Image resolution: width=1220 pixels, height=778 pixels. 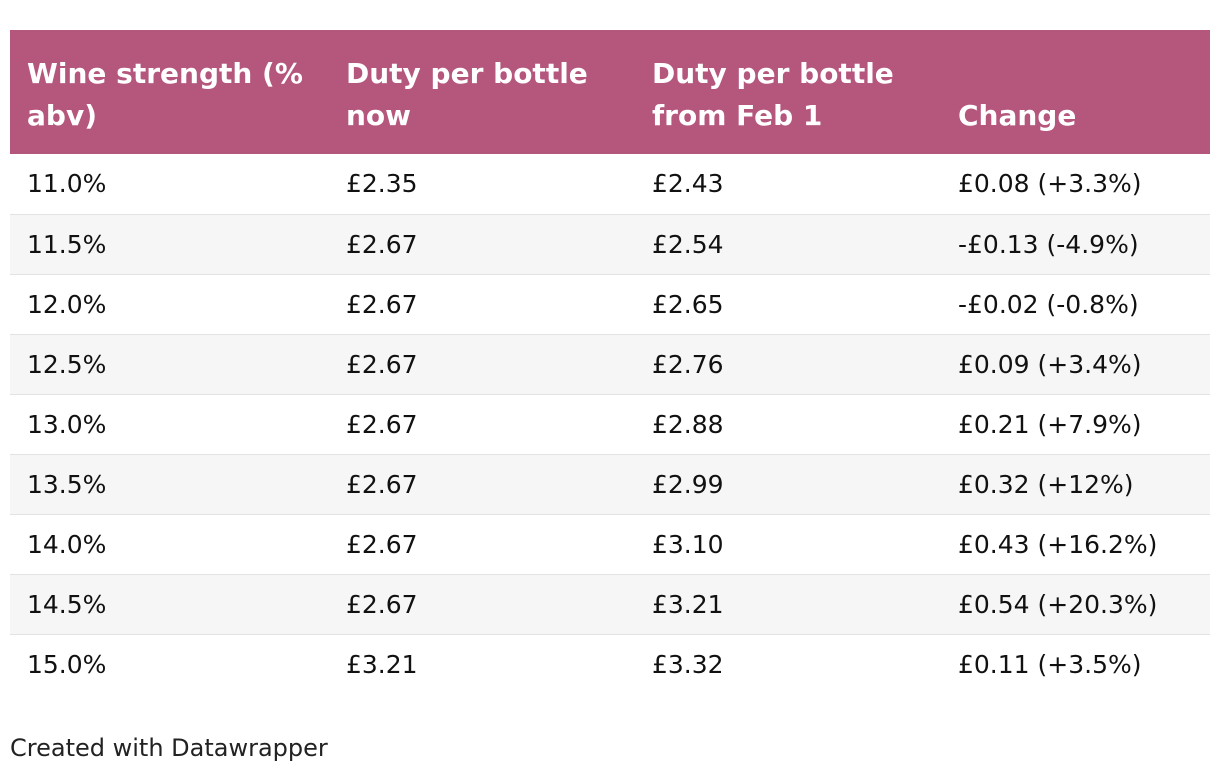 I want to click on cell-duty-now: £2.35, so click(x=382, y=184).